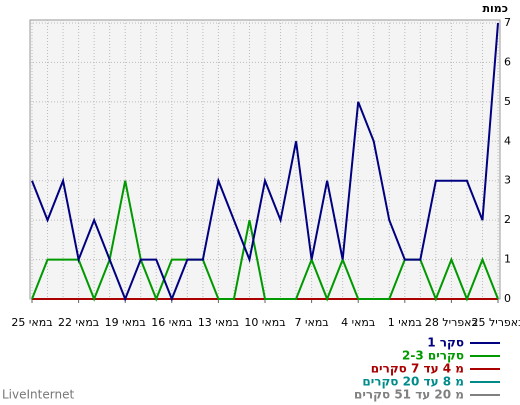 The image size is (520, 405). I want to click on legend-label: סקר 1, so click(445, 343).